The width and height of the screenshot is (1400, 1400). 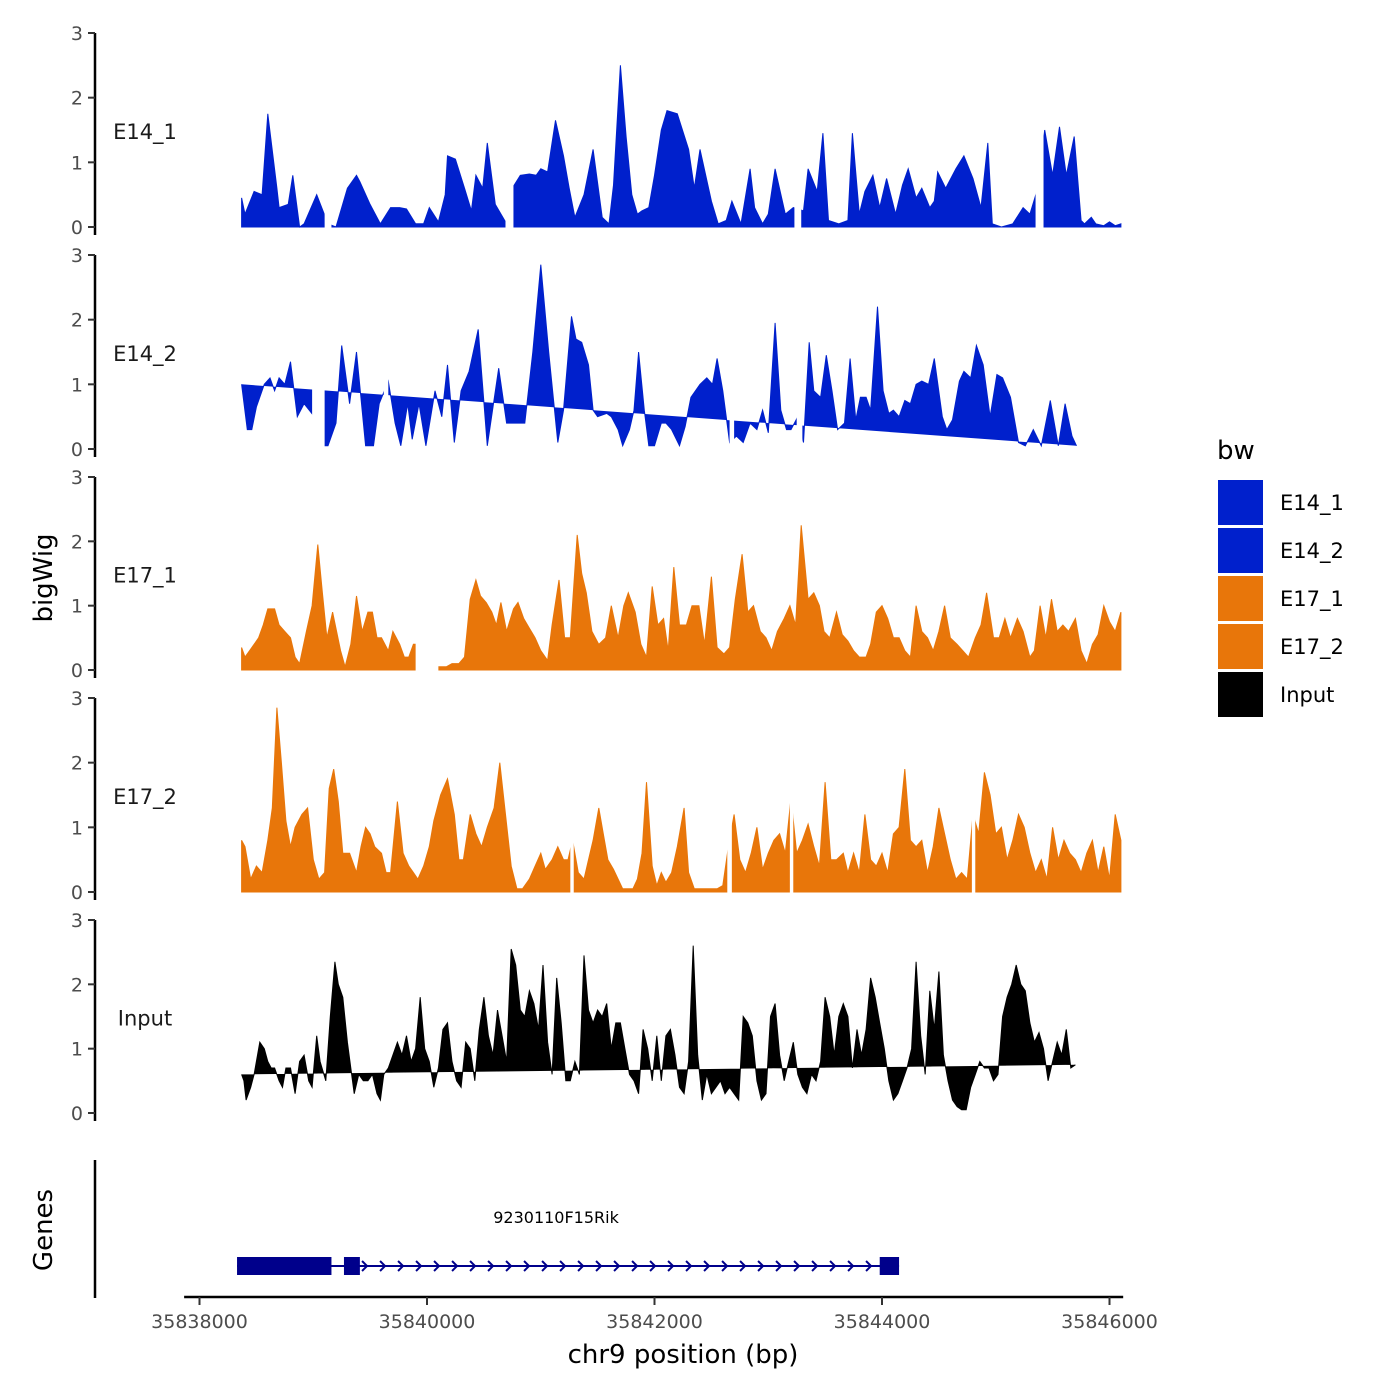 What do you see at coordinates (145, 1019) in the screenshot?
I see `track-label: Input` at bounding box center [145, 1019].